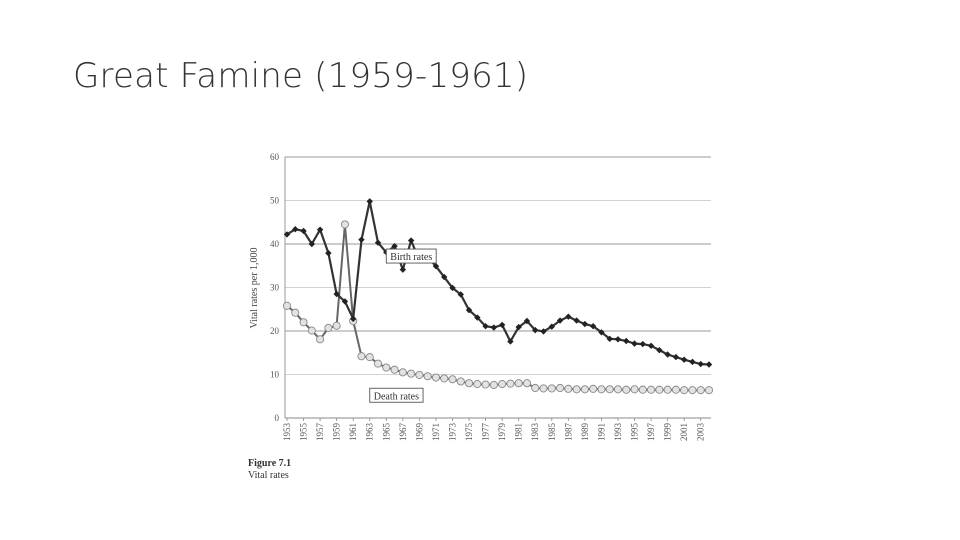  I want to click on annotation-label: Death rates, so click(396, 396).